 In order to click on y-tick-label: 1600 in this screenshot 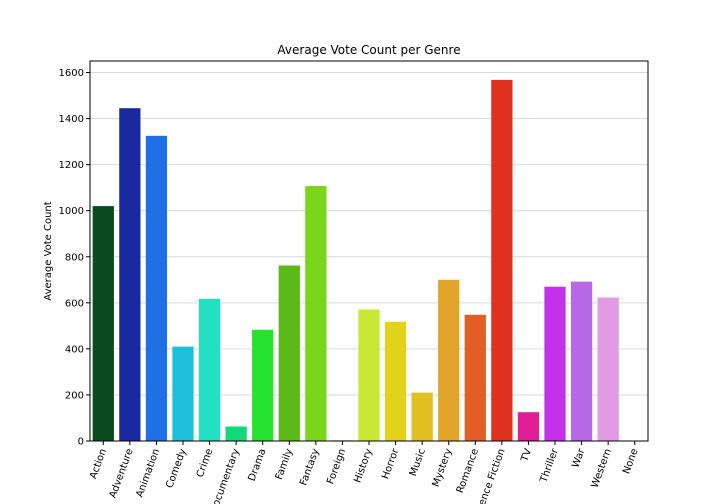, I will do `click(71, 73)`.